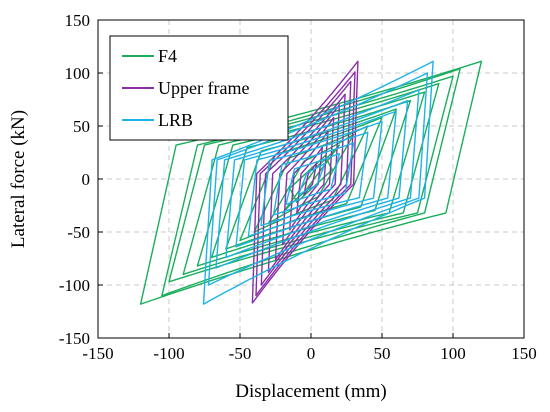 This screenshot has height=412, width=550. I want to click on hysteresis-loop-f4, so click(311, 179).